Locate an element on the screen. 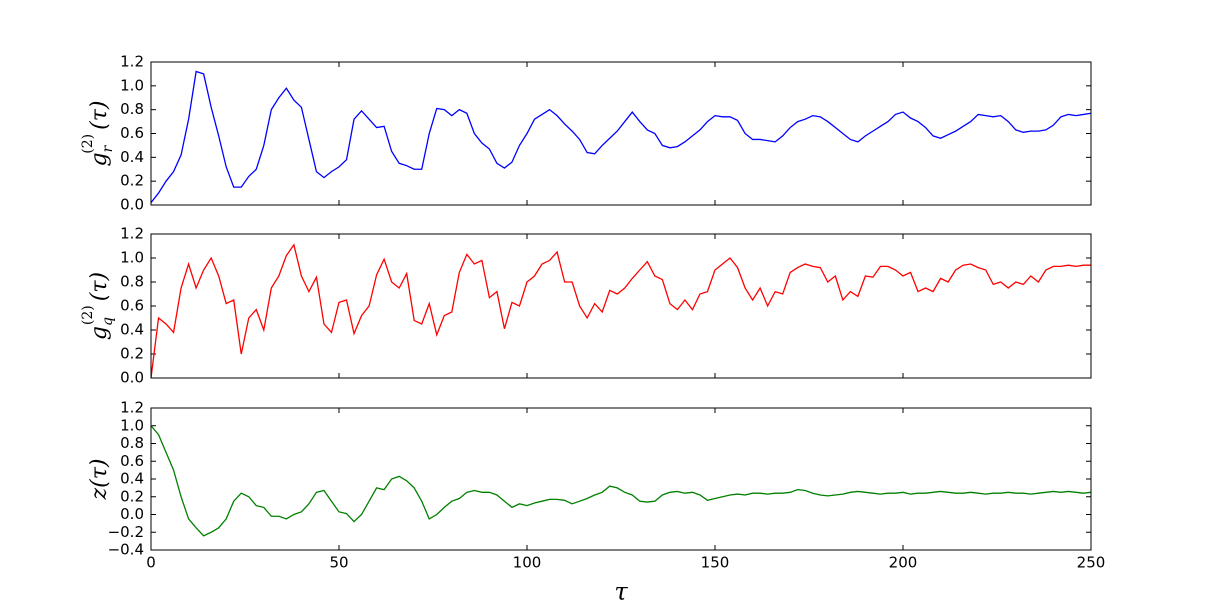  x-tick-label: 250 is located at coordinates (1091, 563).